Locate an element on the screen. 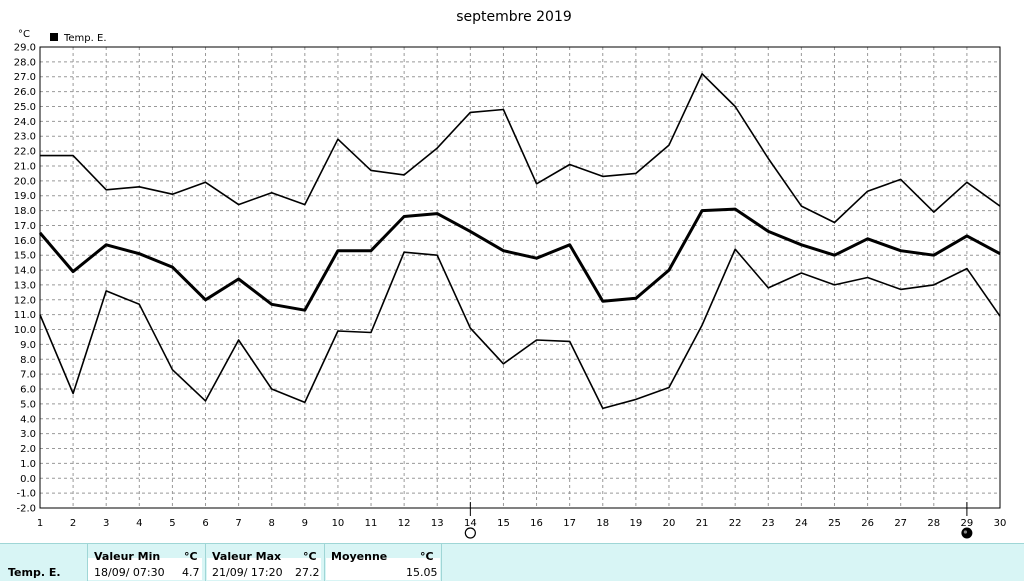 This screenshot has width=1024, height=581. y-tick-label: 19.0 is located at coordinates (25, 196).